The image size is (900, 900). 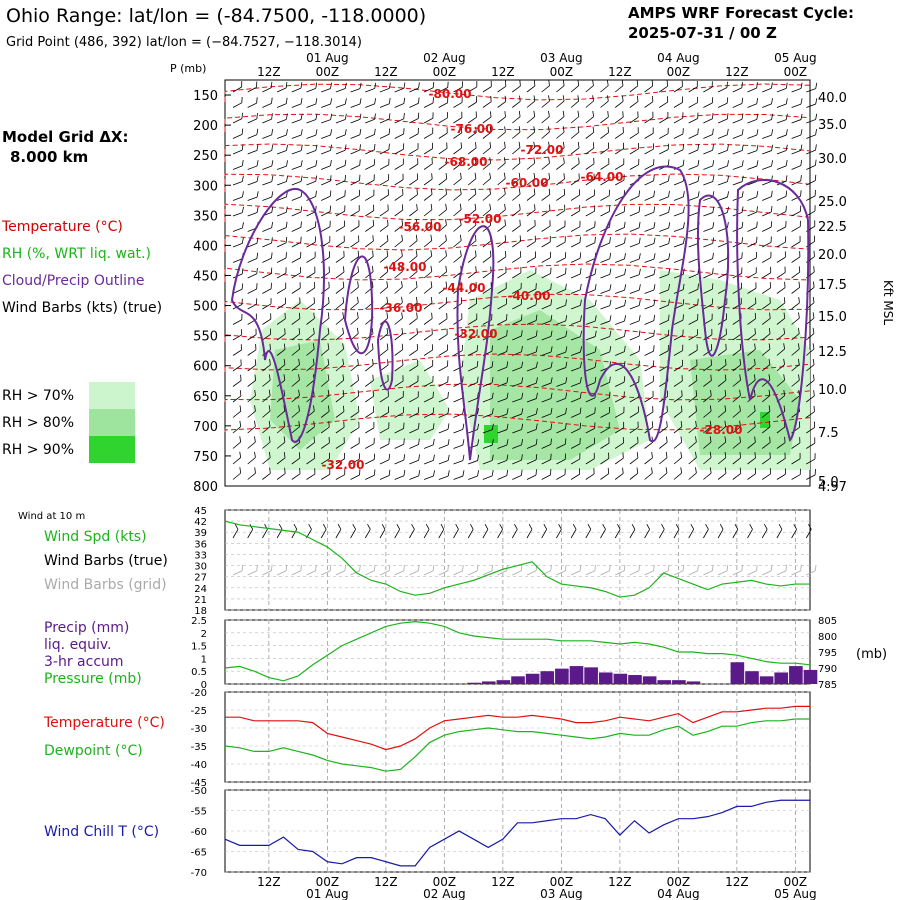 What do you see at coordinates (105, 585) in the screenshot?
I see `panel-label: Wind Barbs (grid)` at bounding box center [105, 585].